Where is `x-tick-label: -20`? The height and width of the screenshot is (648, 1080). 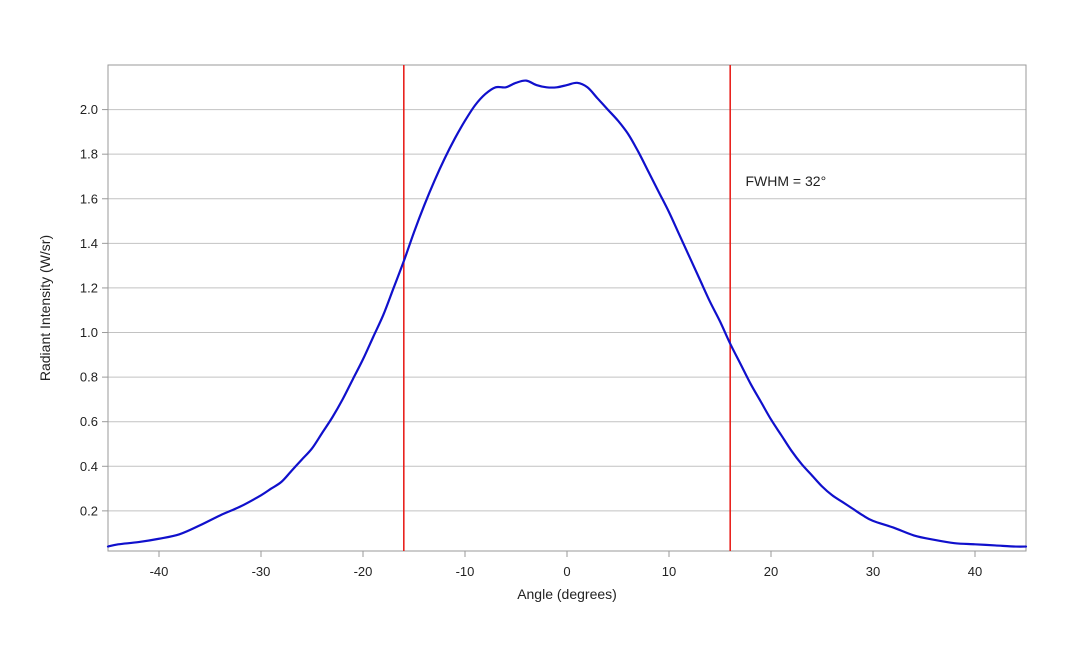 x-tick-label: -20 is located at coordinates (363, 571).